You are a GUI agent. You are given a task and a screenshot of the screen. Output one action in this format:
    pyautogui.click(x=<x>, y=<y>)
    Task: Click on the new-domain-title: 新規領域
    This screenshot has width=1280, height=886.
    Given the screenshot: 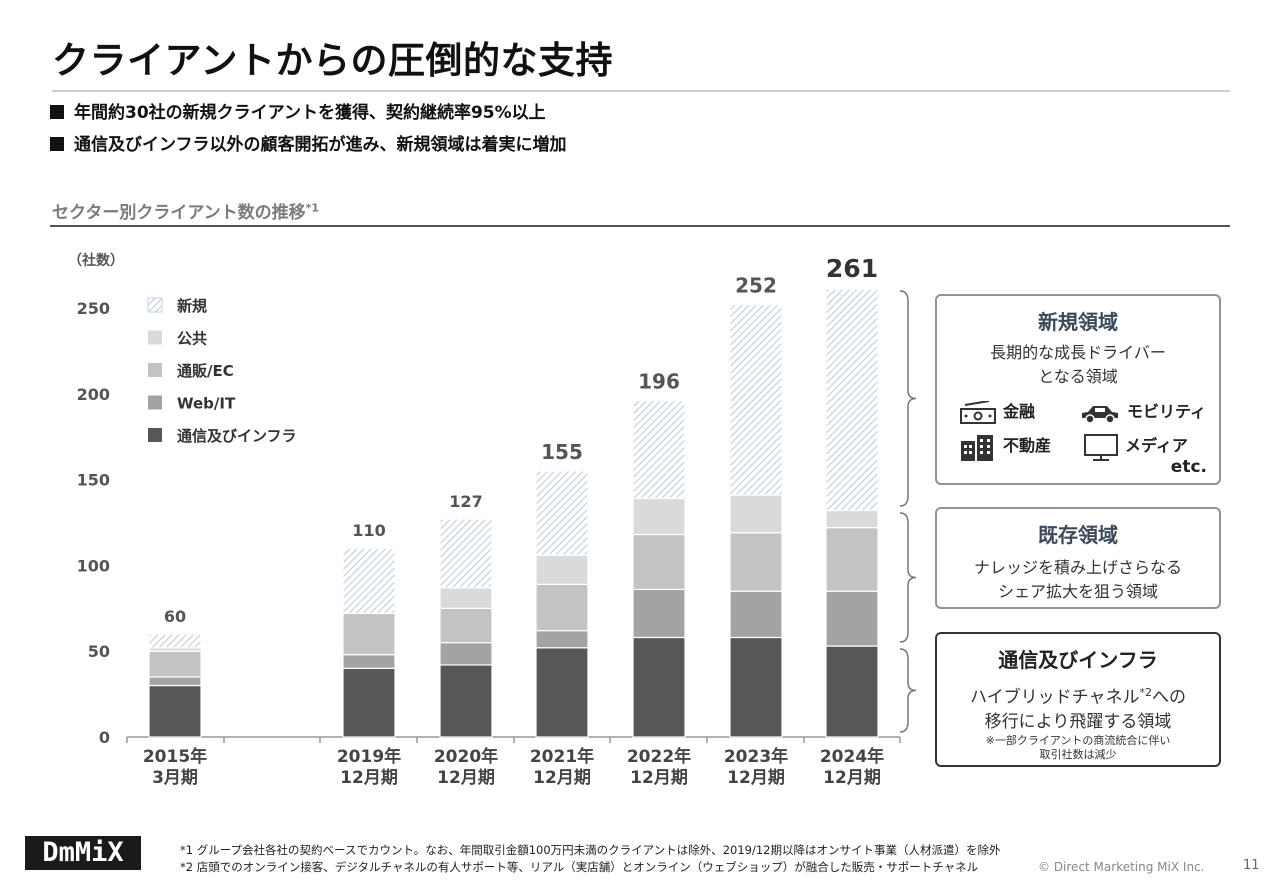 What is the action you would take?
    pyautogui.click(x=1078, y=322)
    